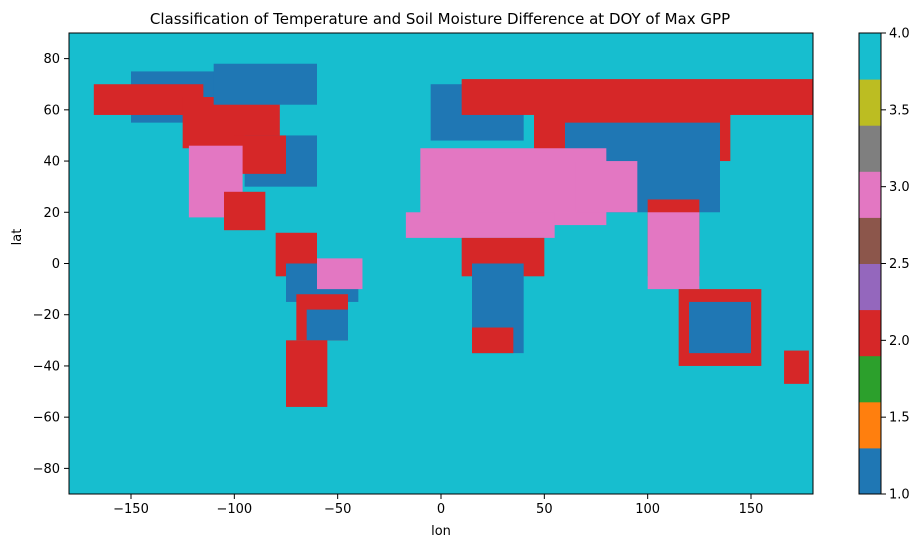  I want to click on x-tick-label: 50, so click(544, 509).